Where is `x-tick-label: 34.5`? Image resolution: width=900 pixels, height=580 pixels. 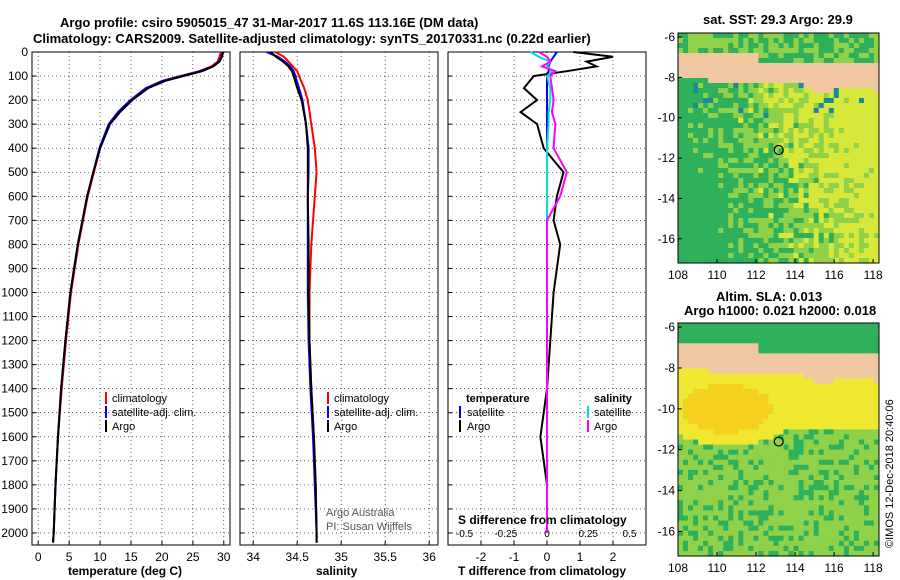 x-tick-label: 34.5 is located at coordinates (298, 557).